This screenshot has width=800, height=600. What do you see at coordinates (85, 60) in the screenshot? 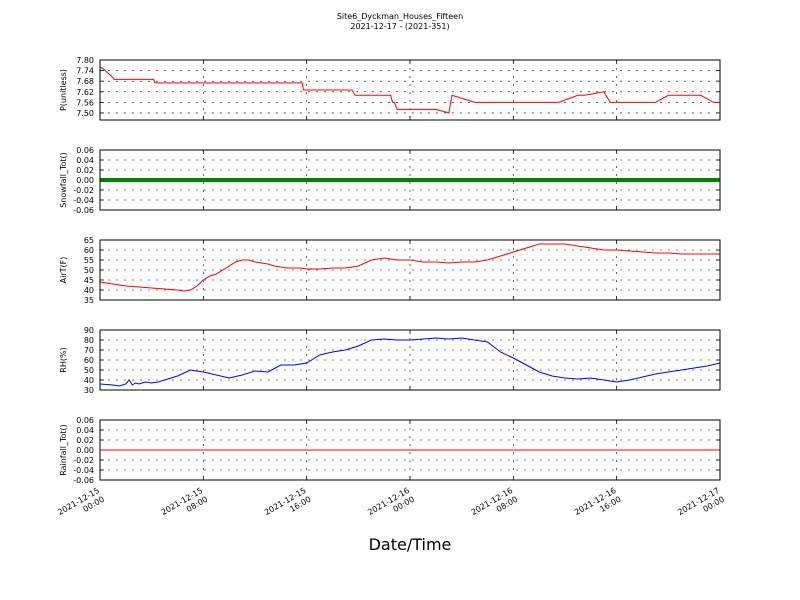
I see `y-tick-label: 7.80` at bounding box center [85, 60].